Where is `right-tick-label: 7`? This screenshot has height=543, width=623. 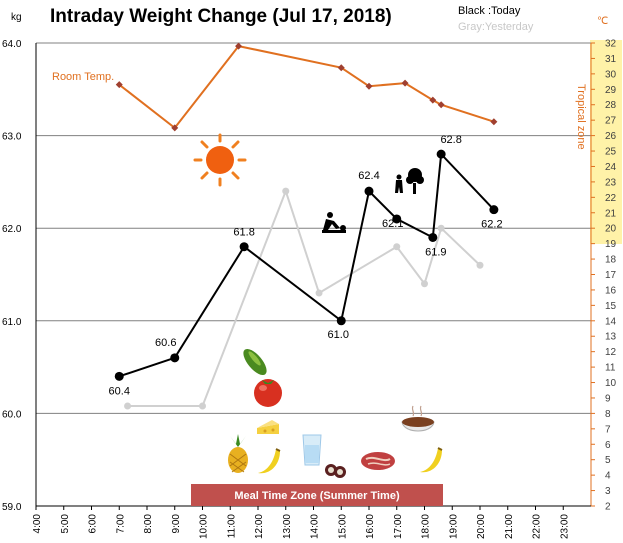
right-tick-label: 7 is located at coordinates (608, 429).